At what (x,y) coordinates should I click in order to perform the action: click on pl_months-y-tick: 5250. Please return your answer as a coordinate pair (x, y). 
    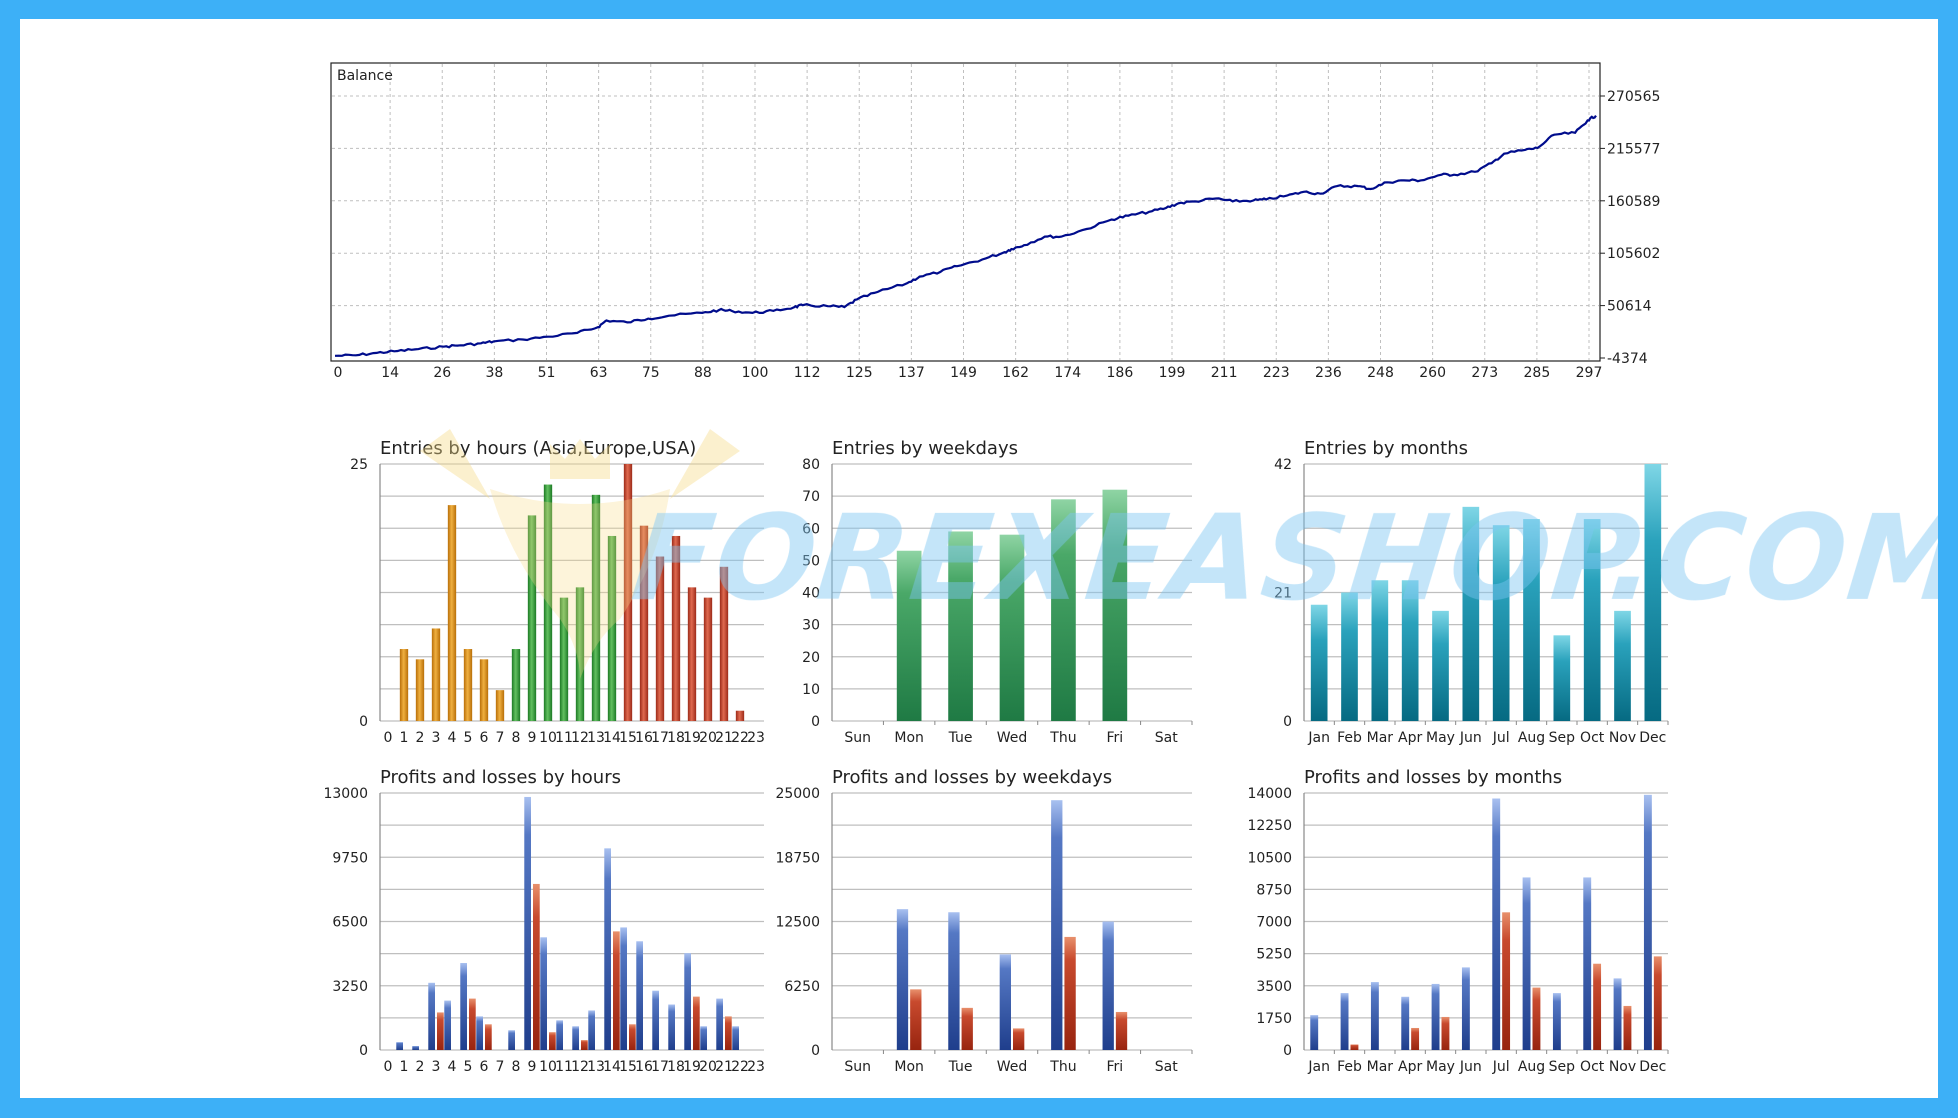
    Looking at the image, I should click on (1274, 955).